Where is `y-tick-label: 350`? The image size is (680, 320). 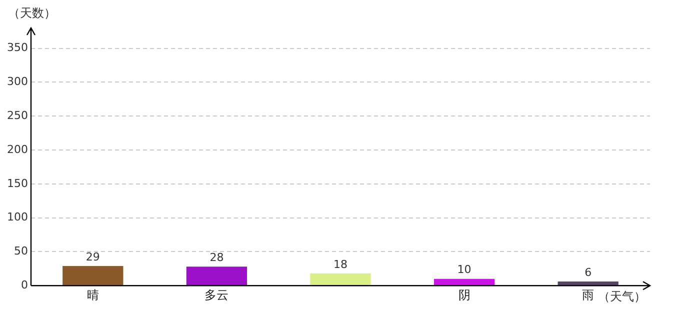 y-tick-label: 350 is located at coordinates (17, 47).